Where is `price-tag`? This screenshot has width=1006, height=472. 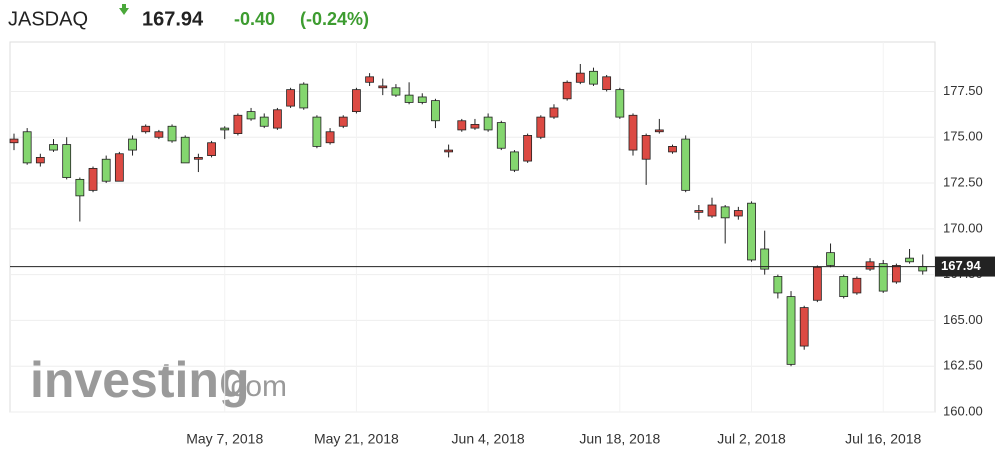
price-tag is located at coordinates (965, 266).